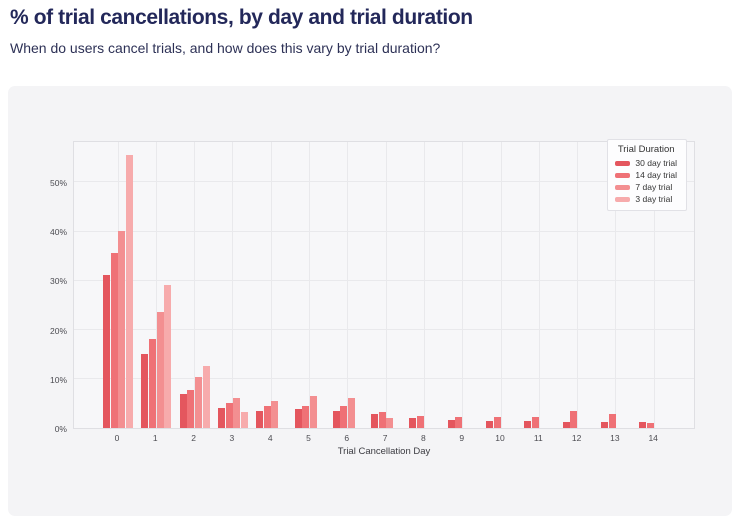 The image size is (740, 524). Describe the element at coordinates (155, 438) in the screenshot. I see `x-tick-label: 1` at that location.